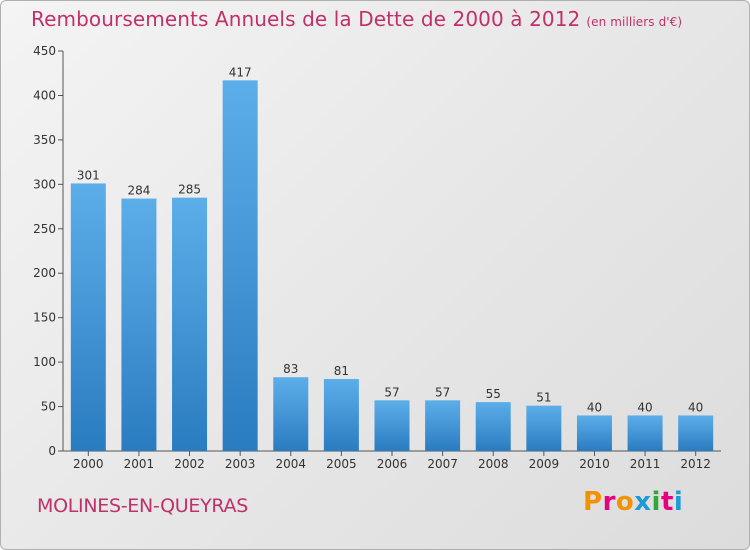 The image size is (750, 550). I want to click on logo-letter: t, so click(667, 502).